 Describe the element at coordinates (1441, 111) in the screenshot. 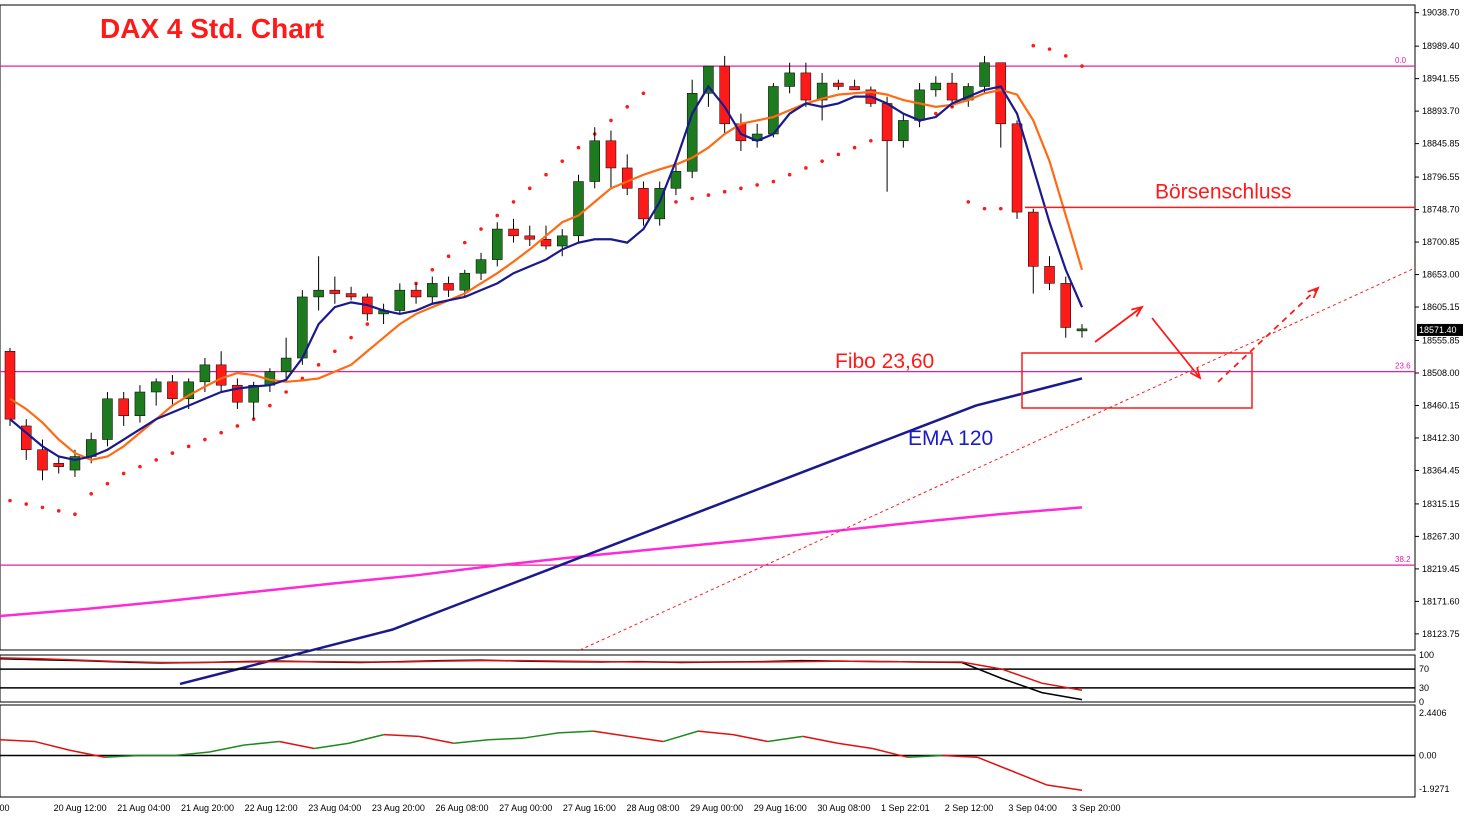

I see `price-tick-label: 18893.70` at that location.